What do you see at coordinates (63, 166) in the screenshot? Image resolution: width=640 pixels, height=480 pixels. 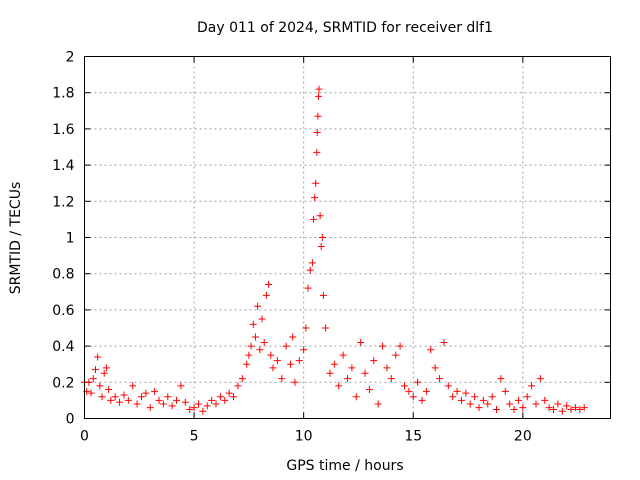 I see `y-tick-label: 1.4` at bounding box center [63, 166].